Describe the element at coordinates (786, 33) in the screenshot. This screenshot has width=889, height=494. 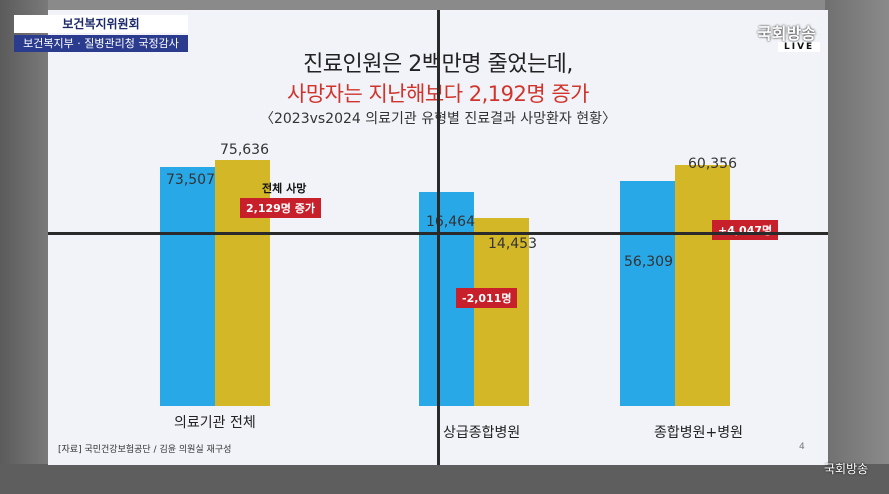
I see `broadcaster-logo: 국회방송` at that location.